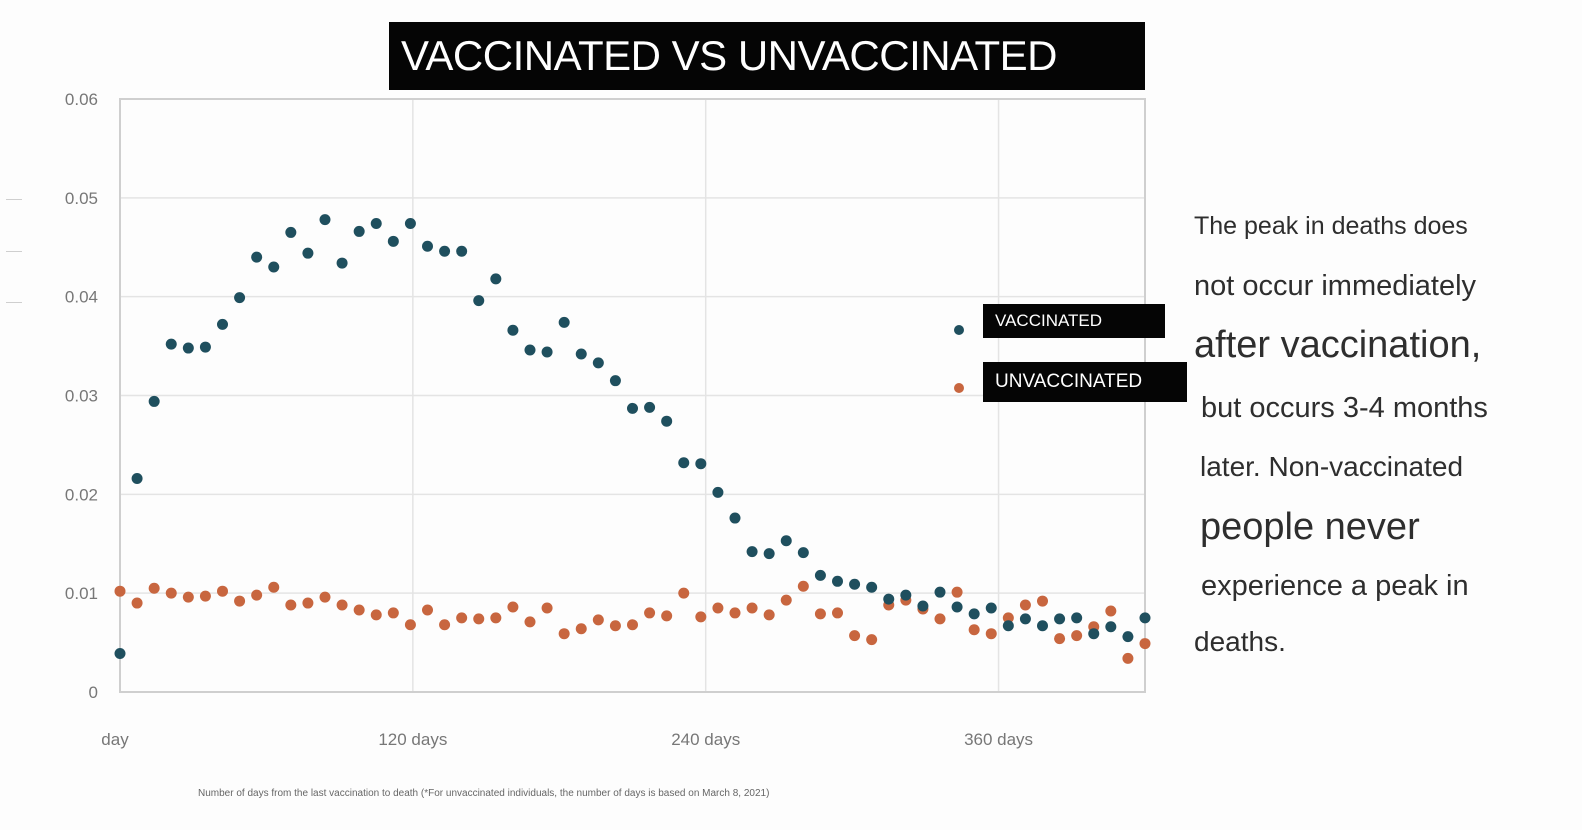 The image size is (1582, 830). What do you see at coordinates (1332, 466) in the screenshot?
I see `annotation-line: later. Non-vaccinated` at bounding box center [1332, 466].